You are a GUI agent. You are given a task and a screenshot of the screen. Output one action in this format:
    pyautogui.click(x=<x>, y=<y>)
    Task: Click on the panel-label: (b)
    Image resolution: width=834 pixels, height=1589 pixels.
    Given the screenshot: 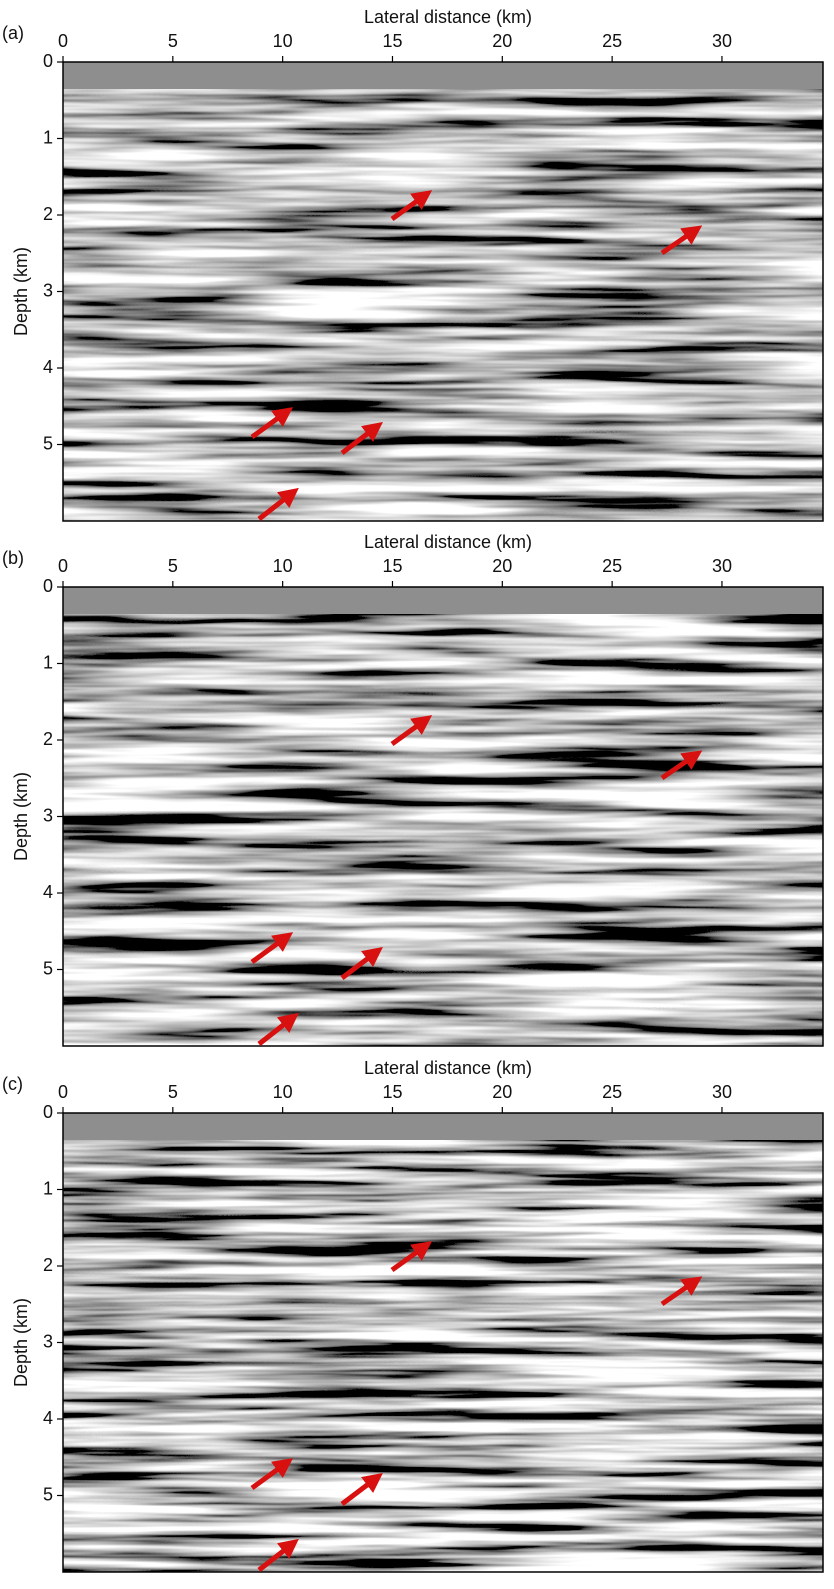 What is the action you would take?
    pyautogui.click(x=13, y=558)
    